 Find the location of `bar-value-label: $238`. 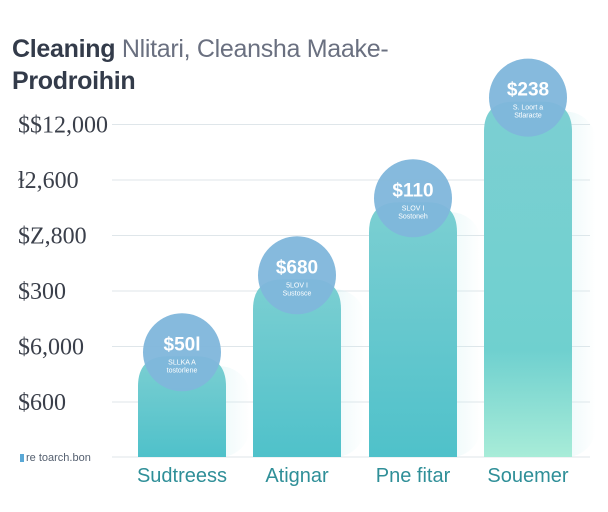

bar-value-label: $238 is located at coordinates (528, 90).